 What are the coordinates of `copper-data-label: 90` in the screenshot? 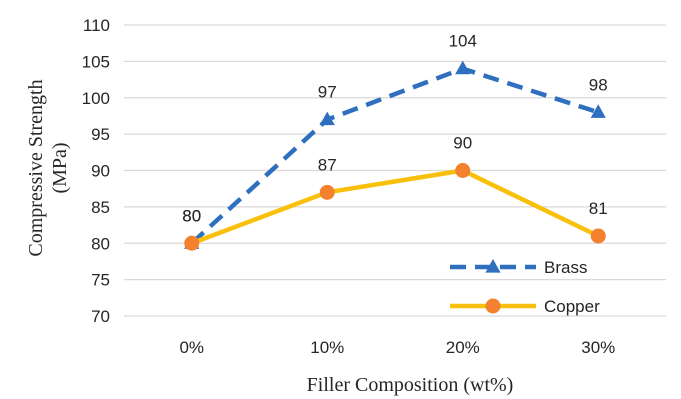 It's located at (462, 143).